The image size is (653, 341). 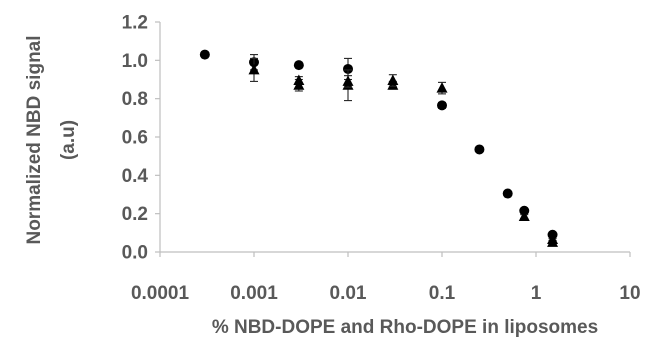 I want to click on y-tick-label: 0.4, so click(x=135, y=176).